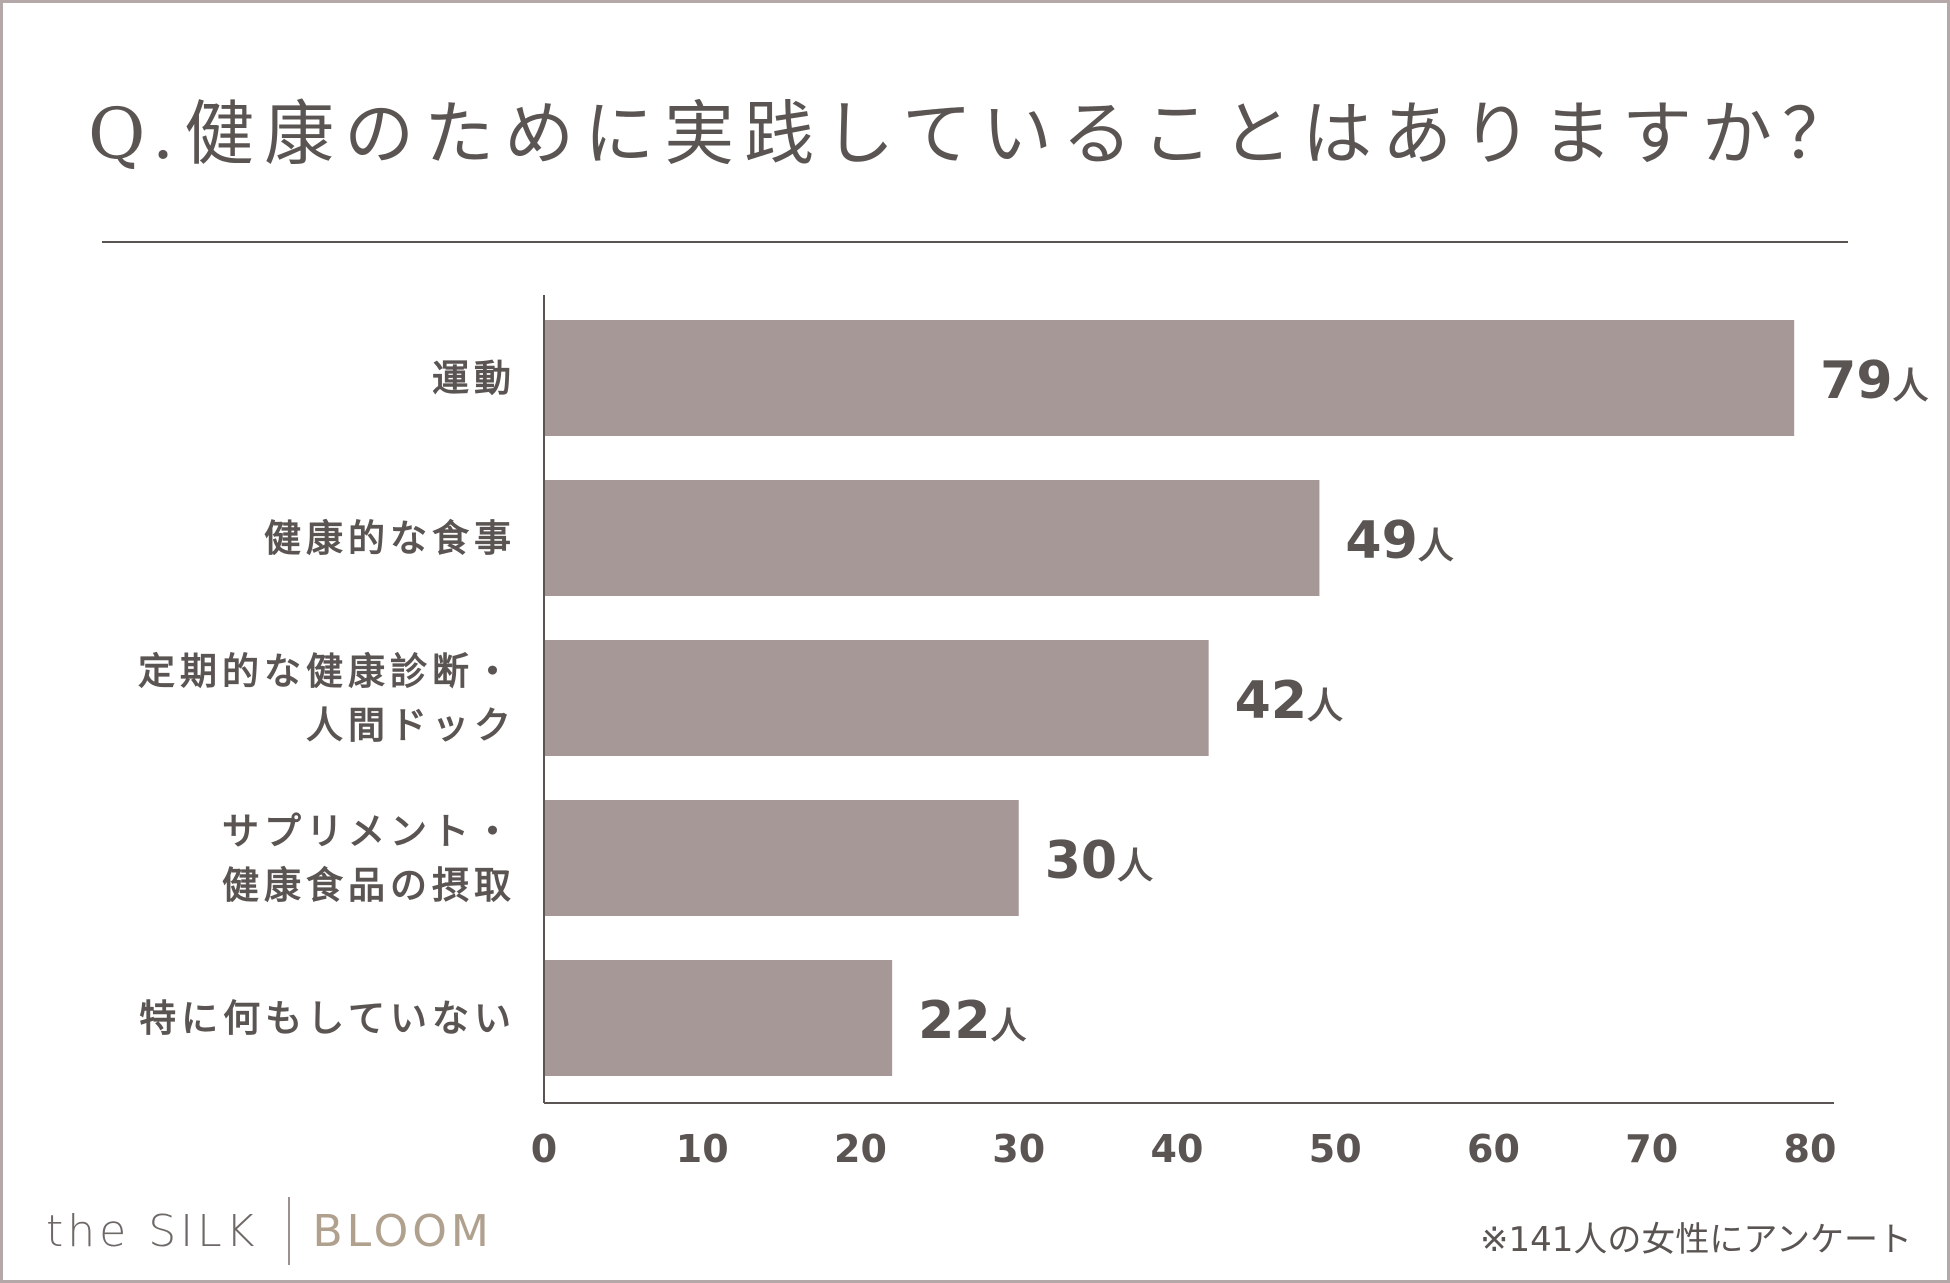 This screenshot has width=1950, height=1283. I want to click on category-label-3-line-1: 健康食品の摂取, so click(369, 885).